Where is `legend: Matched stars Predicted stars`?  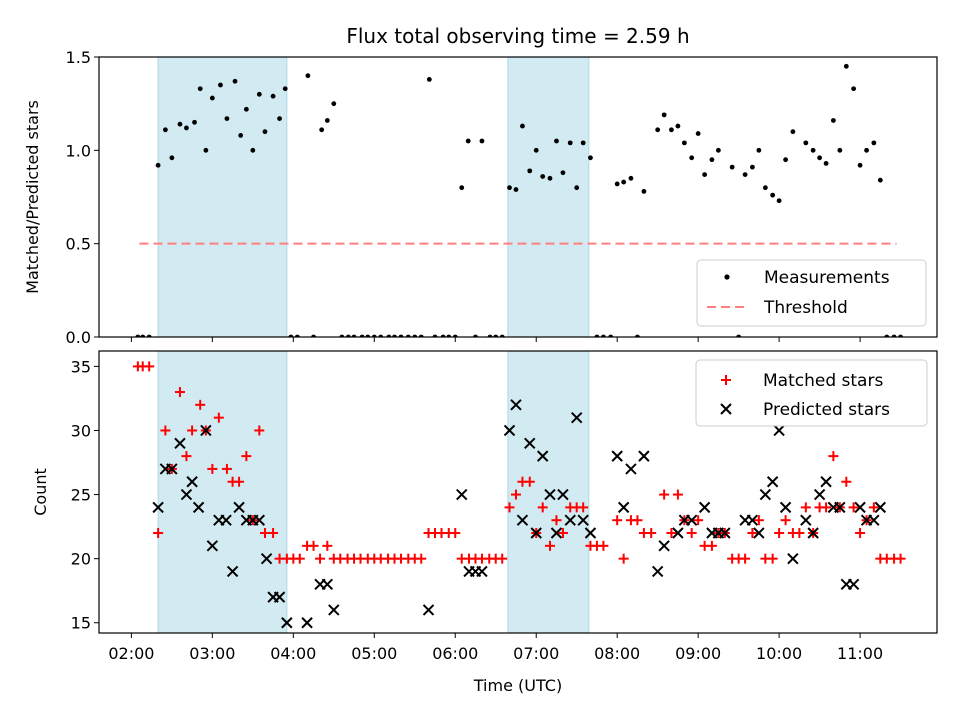 legend: Matched stars Predicted stars is located at coordinates (811, 393).